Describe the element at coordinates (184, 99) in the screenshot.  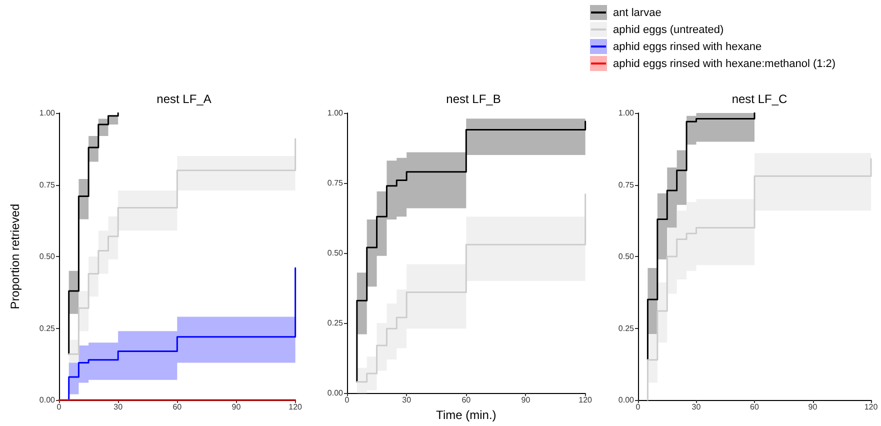
I see `chart-title: nest LF_A` at that location.